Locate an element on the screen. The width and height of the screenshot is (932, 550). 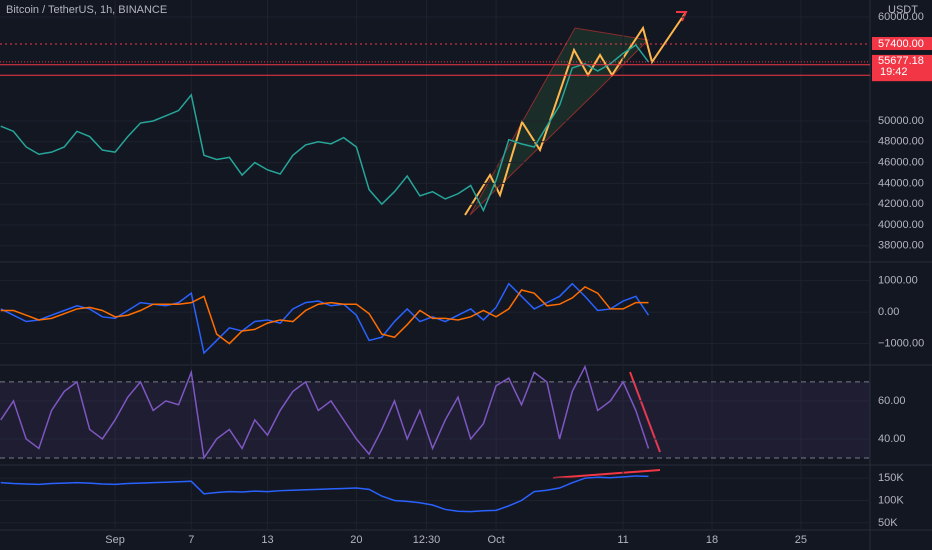
zigzag is located at coordinates (575, 113).